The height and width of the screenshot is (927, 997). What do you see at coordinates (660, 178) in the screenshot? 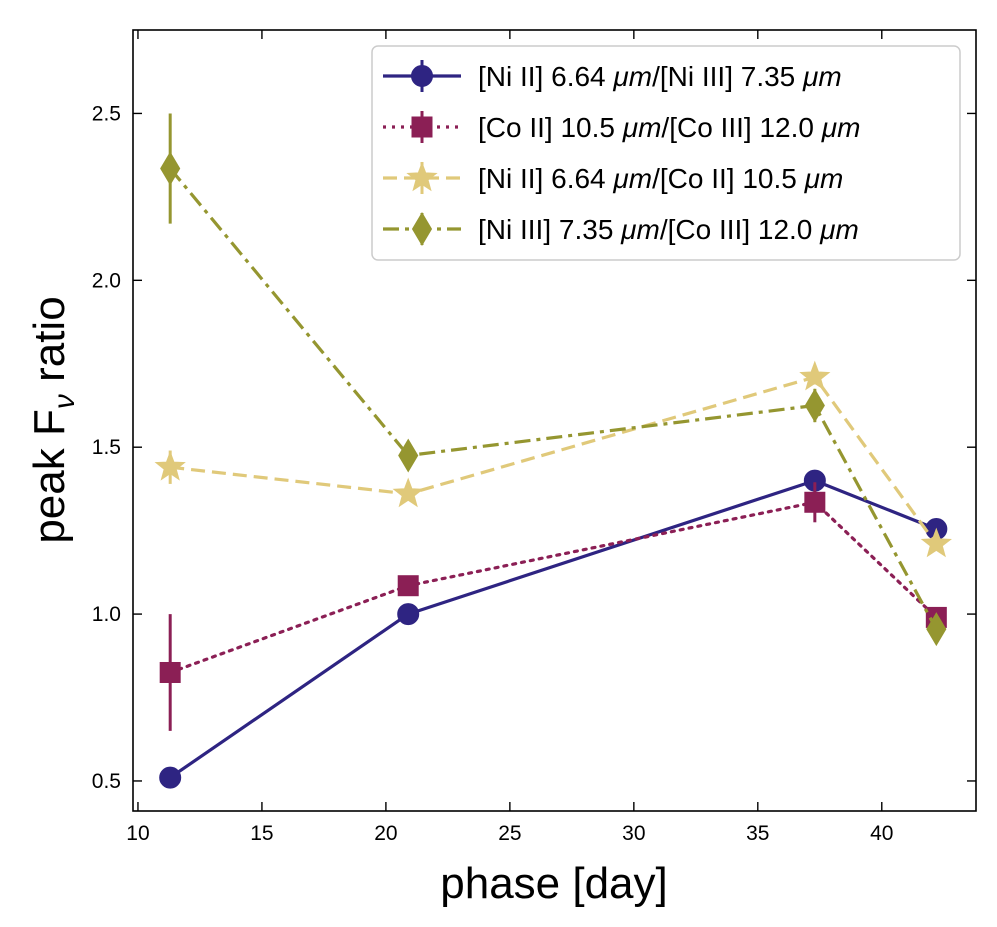
I see `legend-label: [Ni II] 6.64 μm/[Co II] 10.5 μm` at bounding box center [660, 178].